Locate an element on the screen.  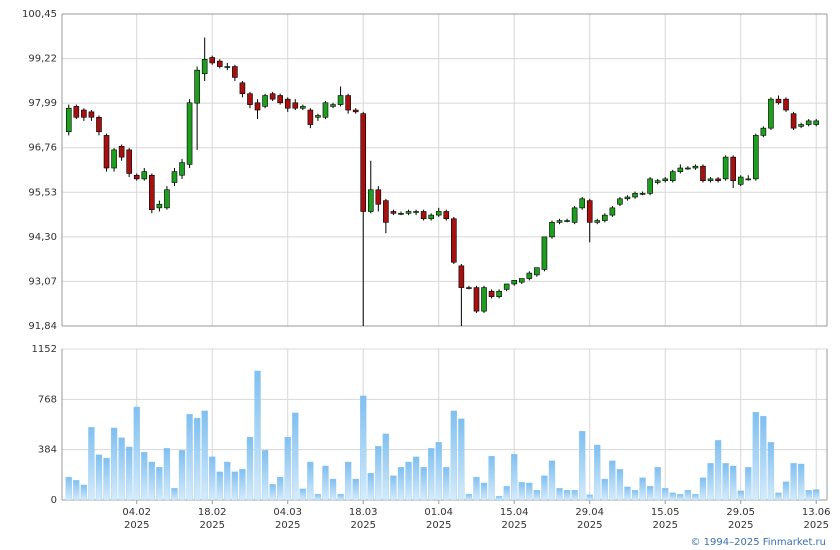
x-tick-label: 01.04 is located at coordinates (438, 512).